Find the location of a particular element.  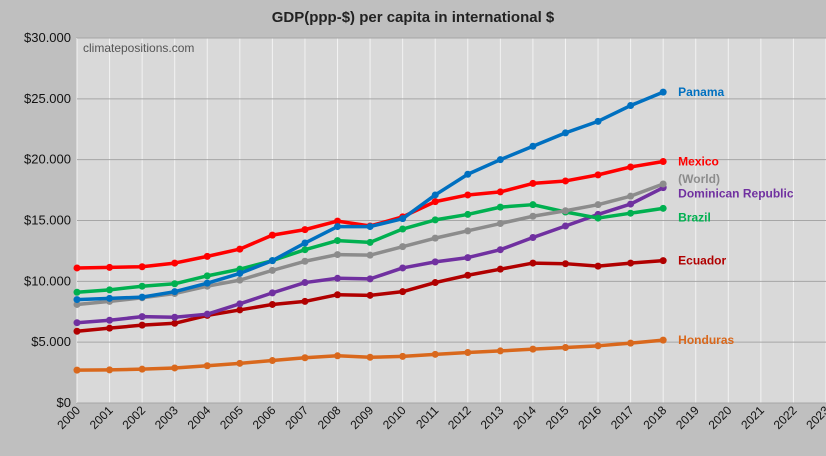

y-tick-label: $5.000 is located at coordinates (51, 341).